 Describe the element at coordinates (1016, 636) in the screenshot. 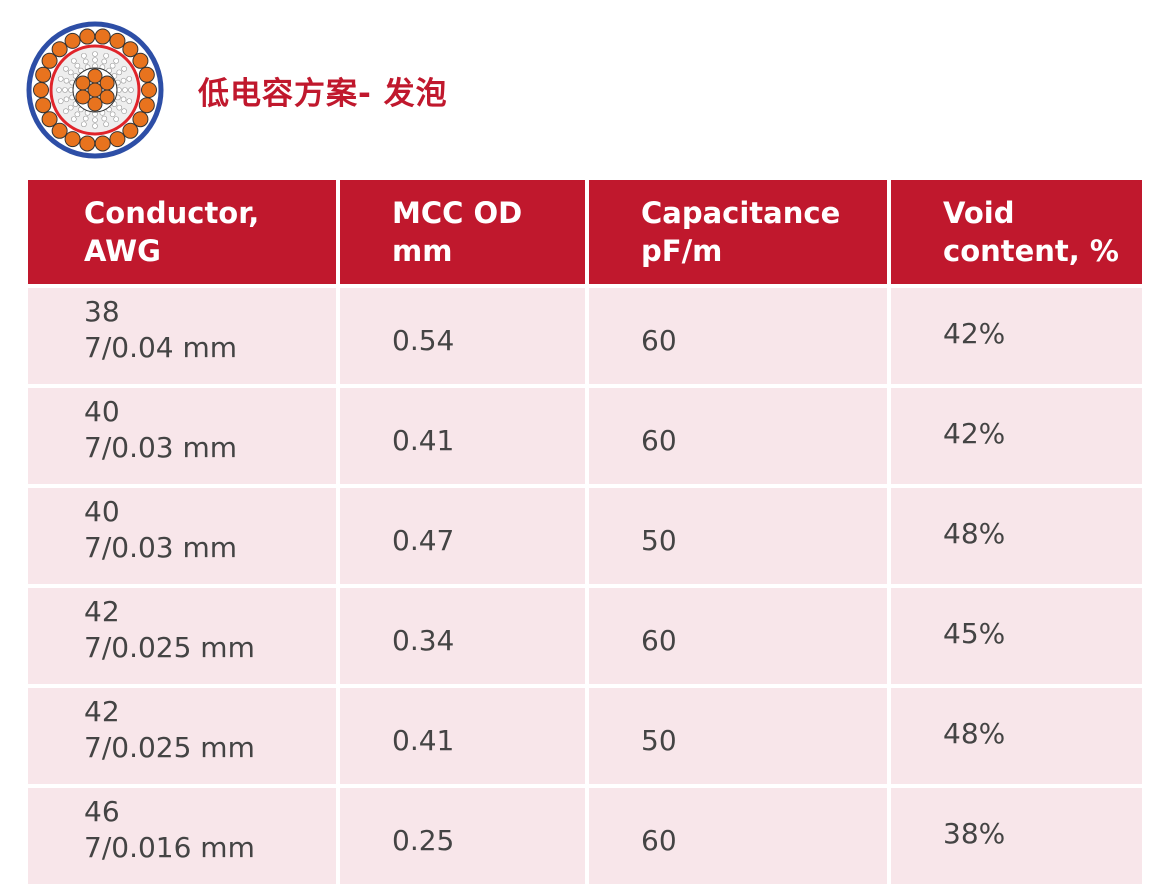

I see `cell-void-content: 45%` at that location.